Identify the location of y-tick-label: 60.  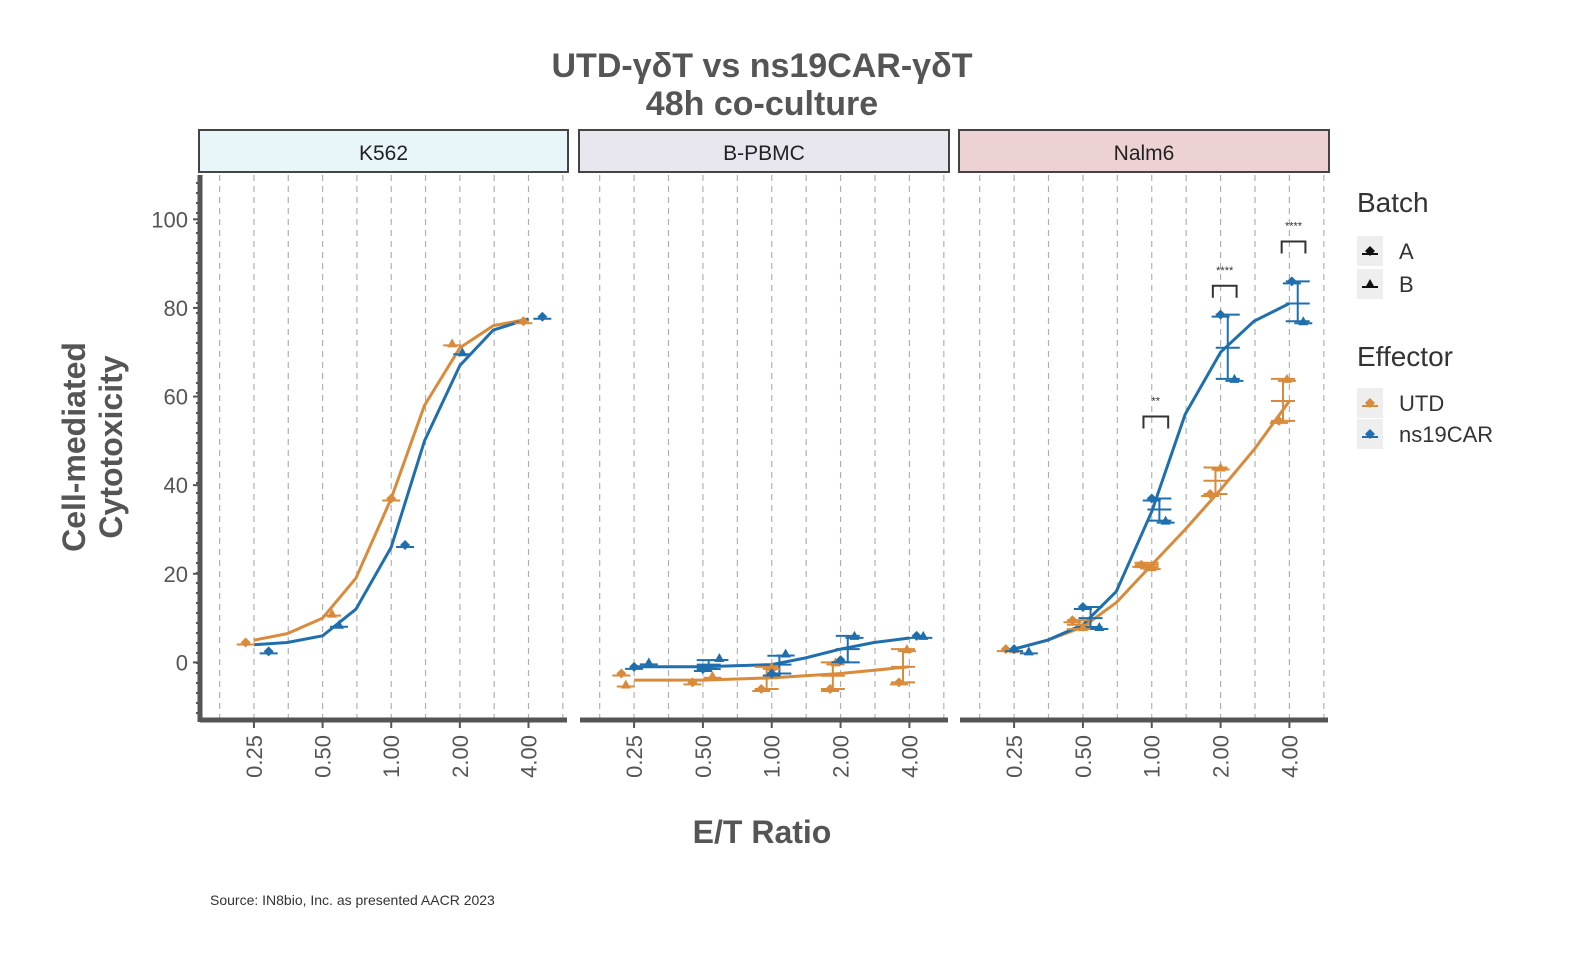
(176, 397).